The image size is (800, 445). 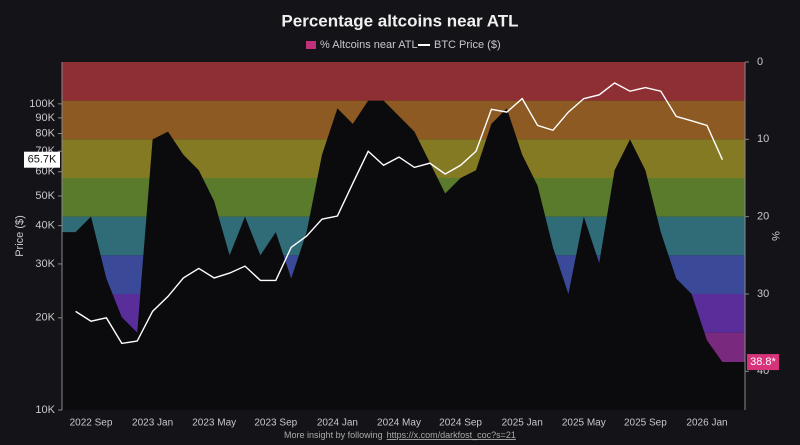 What do you see at coordinates (275, 423) in the screenshot?
I see `x-tick-label: 2023 Sep` at bounding box center [275, 423].